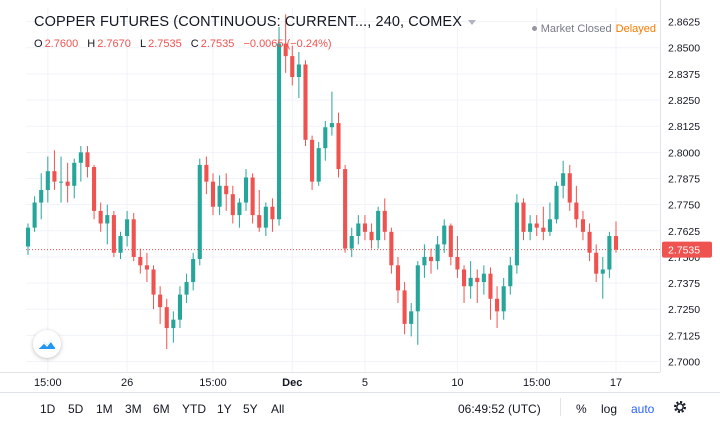  What do you see at coordinates (643, 409) in the screenshot?
I see `auto-scale-toggle: auto` at bounding box center [643, 409].